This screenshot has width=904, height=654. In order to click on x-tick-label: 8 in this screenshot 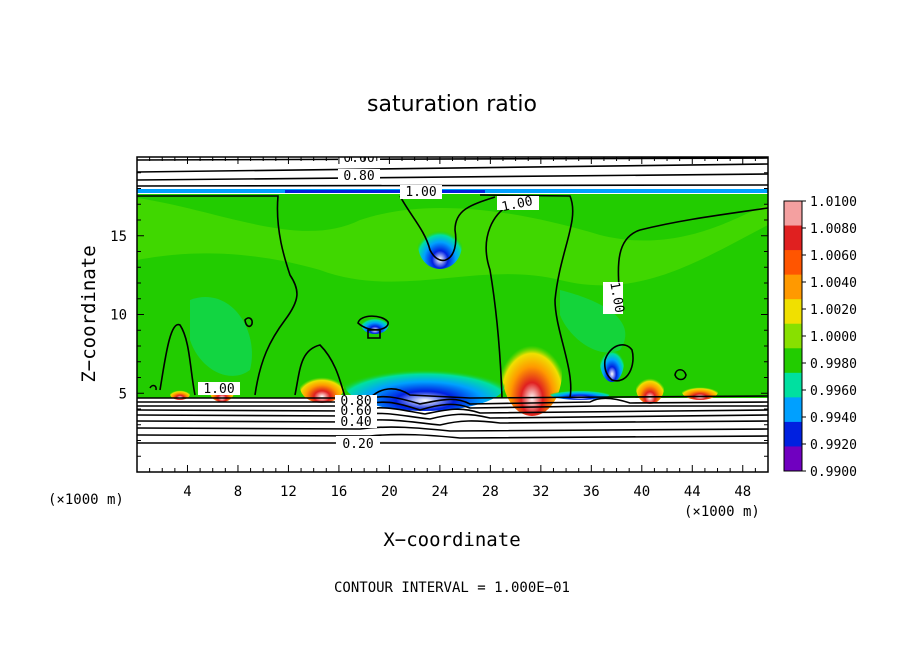, I will do `click(238, 492)`.